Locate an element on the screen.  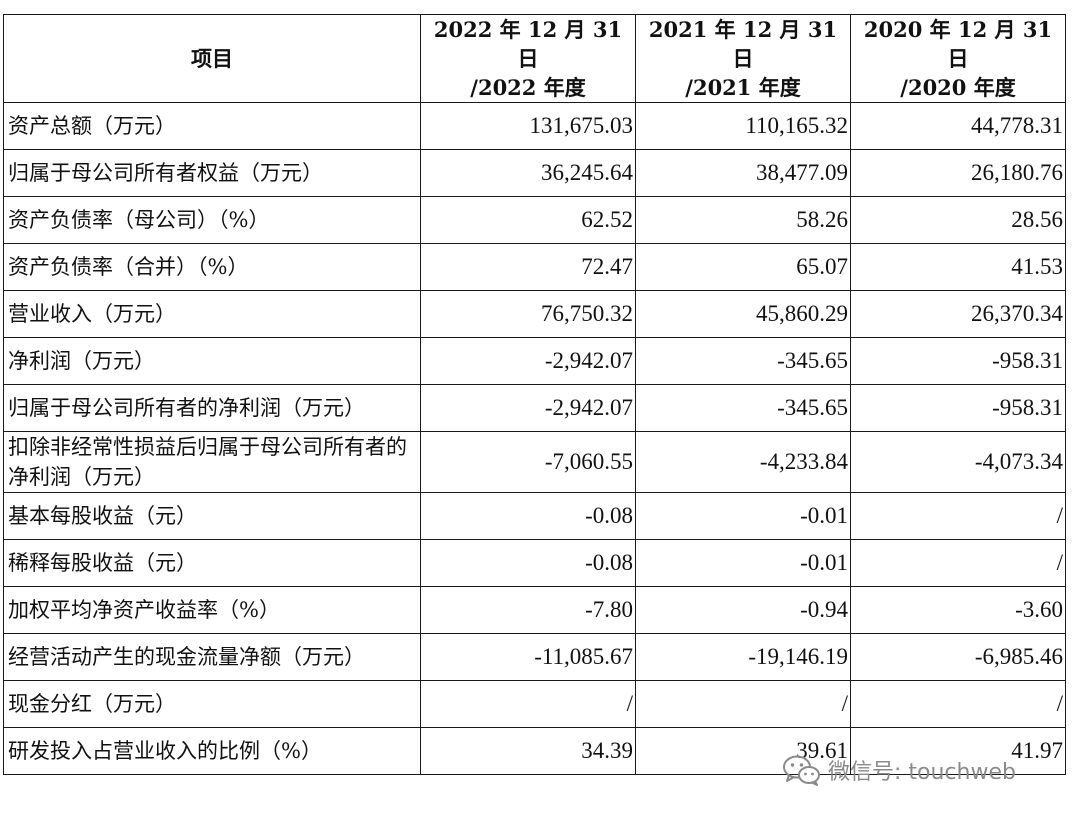
table-row: 稀释每股收益（元） -0.08 -0.01 / is located at coordinates (534, 563).